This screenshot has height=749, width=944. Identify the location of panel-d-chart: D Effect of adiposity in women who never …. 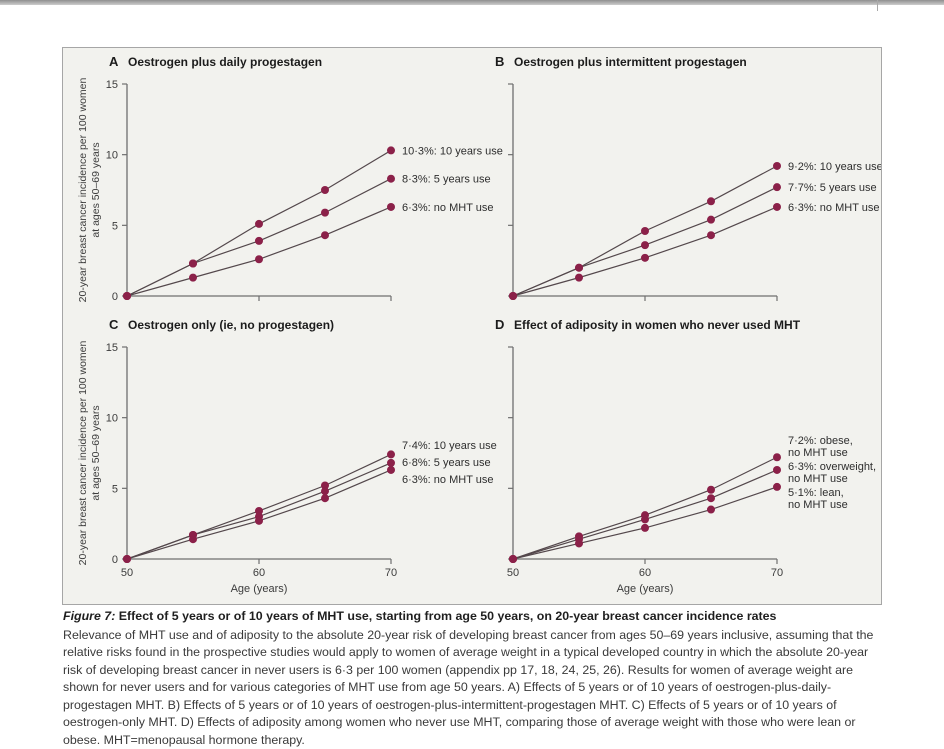
(685, 456).